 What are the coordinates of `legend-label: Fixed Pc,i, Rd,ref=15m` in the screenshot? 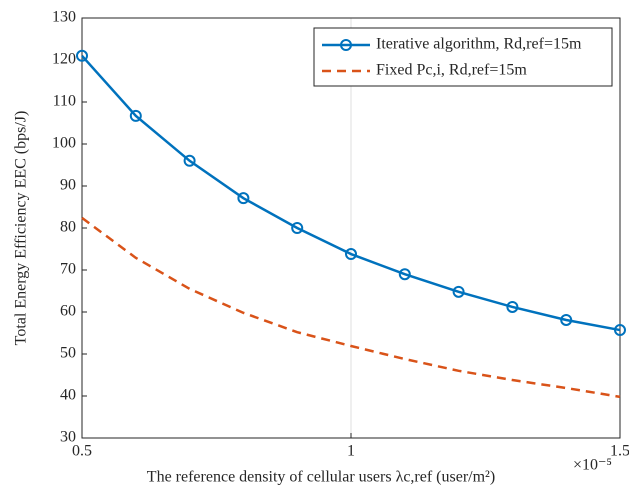 It's located at (451, 70).